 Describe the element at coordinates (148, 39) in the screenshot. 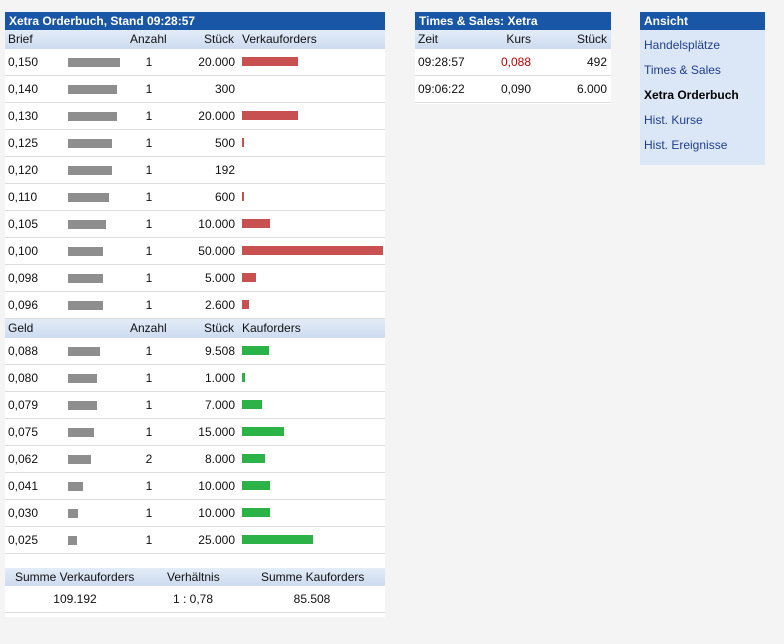

I see `sell-count-header: Anzahl` at that location.